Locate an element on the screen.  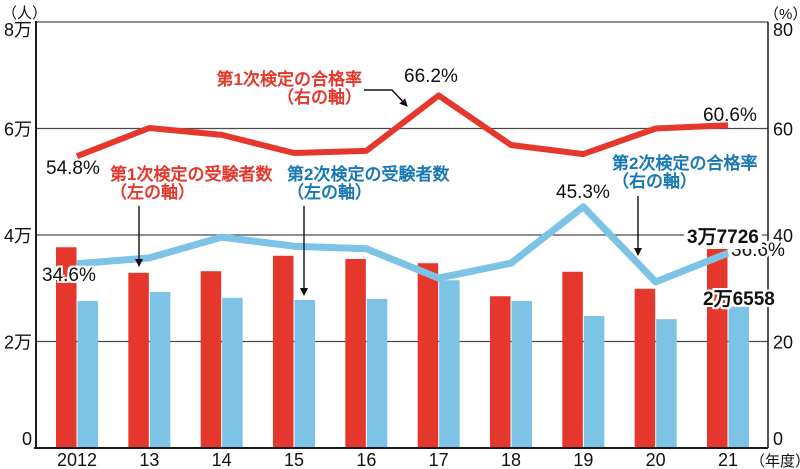
x-axis-tick-label: 16 is located at coordinates (366, 459).